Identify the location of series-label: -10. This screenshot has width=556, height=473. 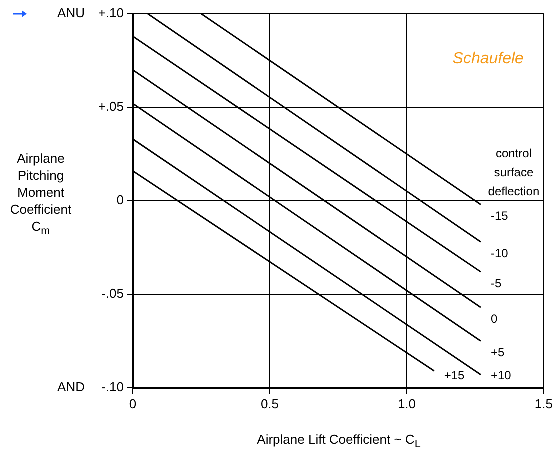
(499, 253).